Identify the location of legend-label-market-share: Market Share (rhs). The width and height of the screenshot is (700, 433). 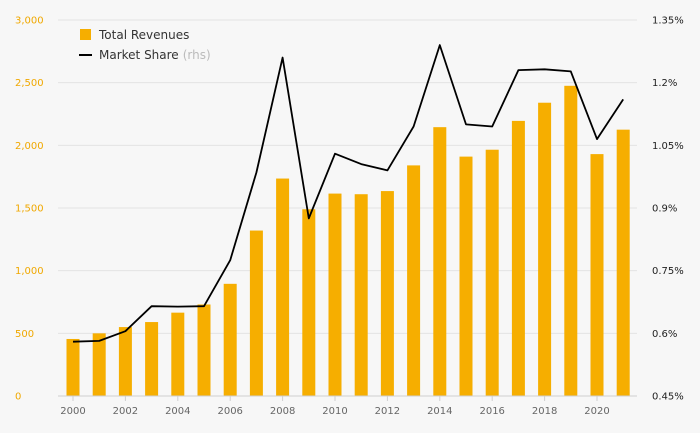
(155, 55).